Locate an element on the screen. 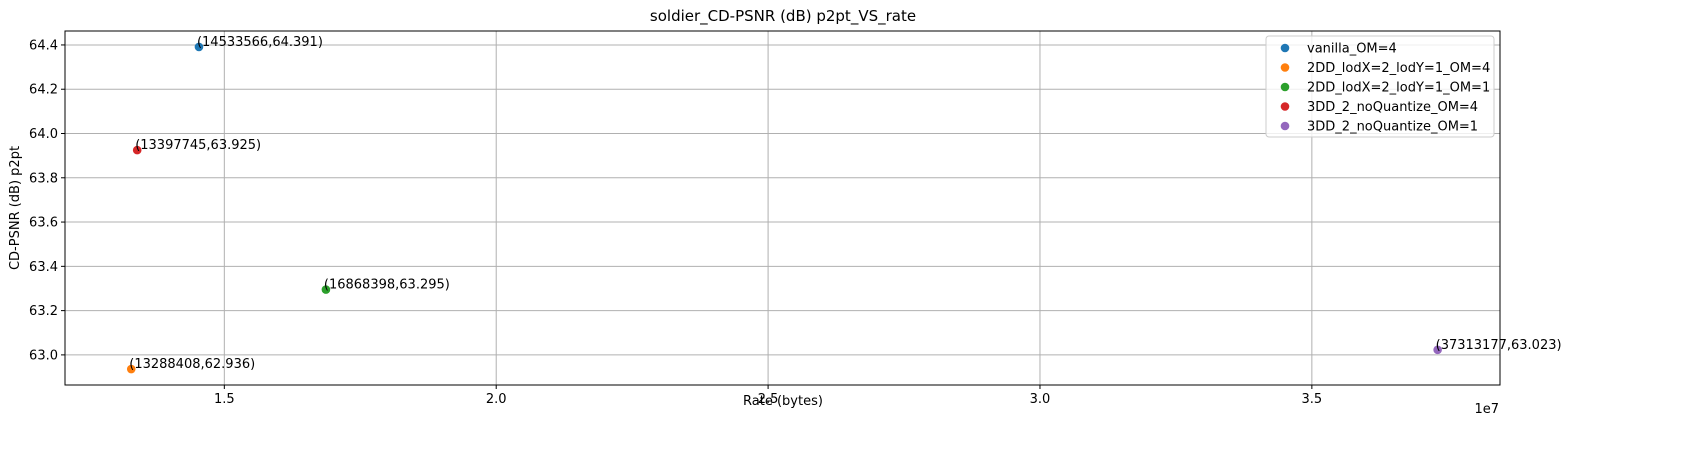 The image size is (1693, 474). x-tick-label: 3.5 is located at coordinates (1312, 399).